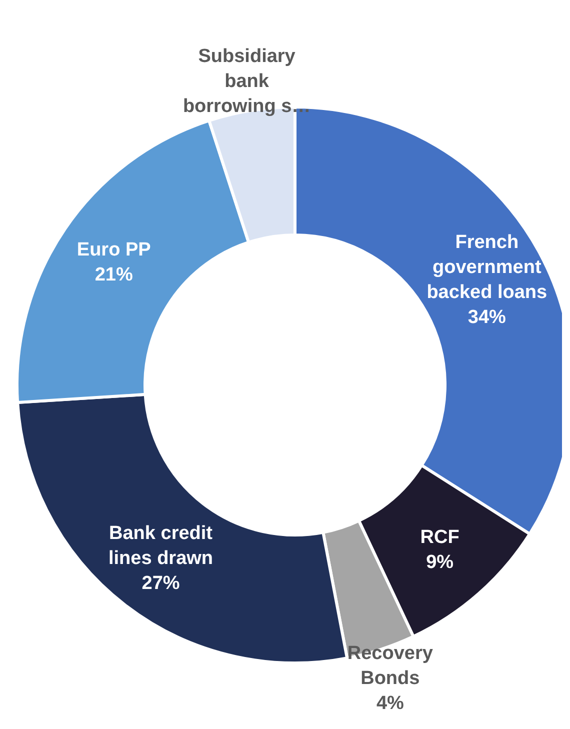  What do you see at coordinates (114, 249) in the screenshot?
I see `slice-label: Euro PP` at bounding box center [114, 249].